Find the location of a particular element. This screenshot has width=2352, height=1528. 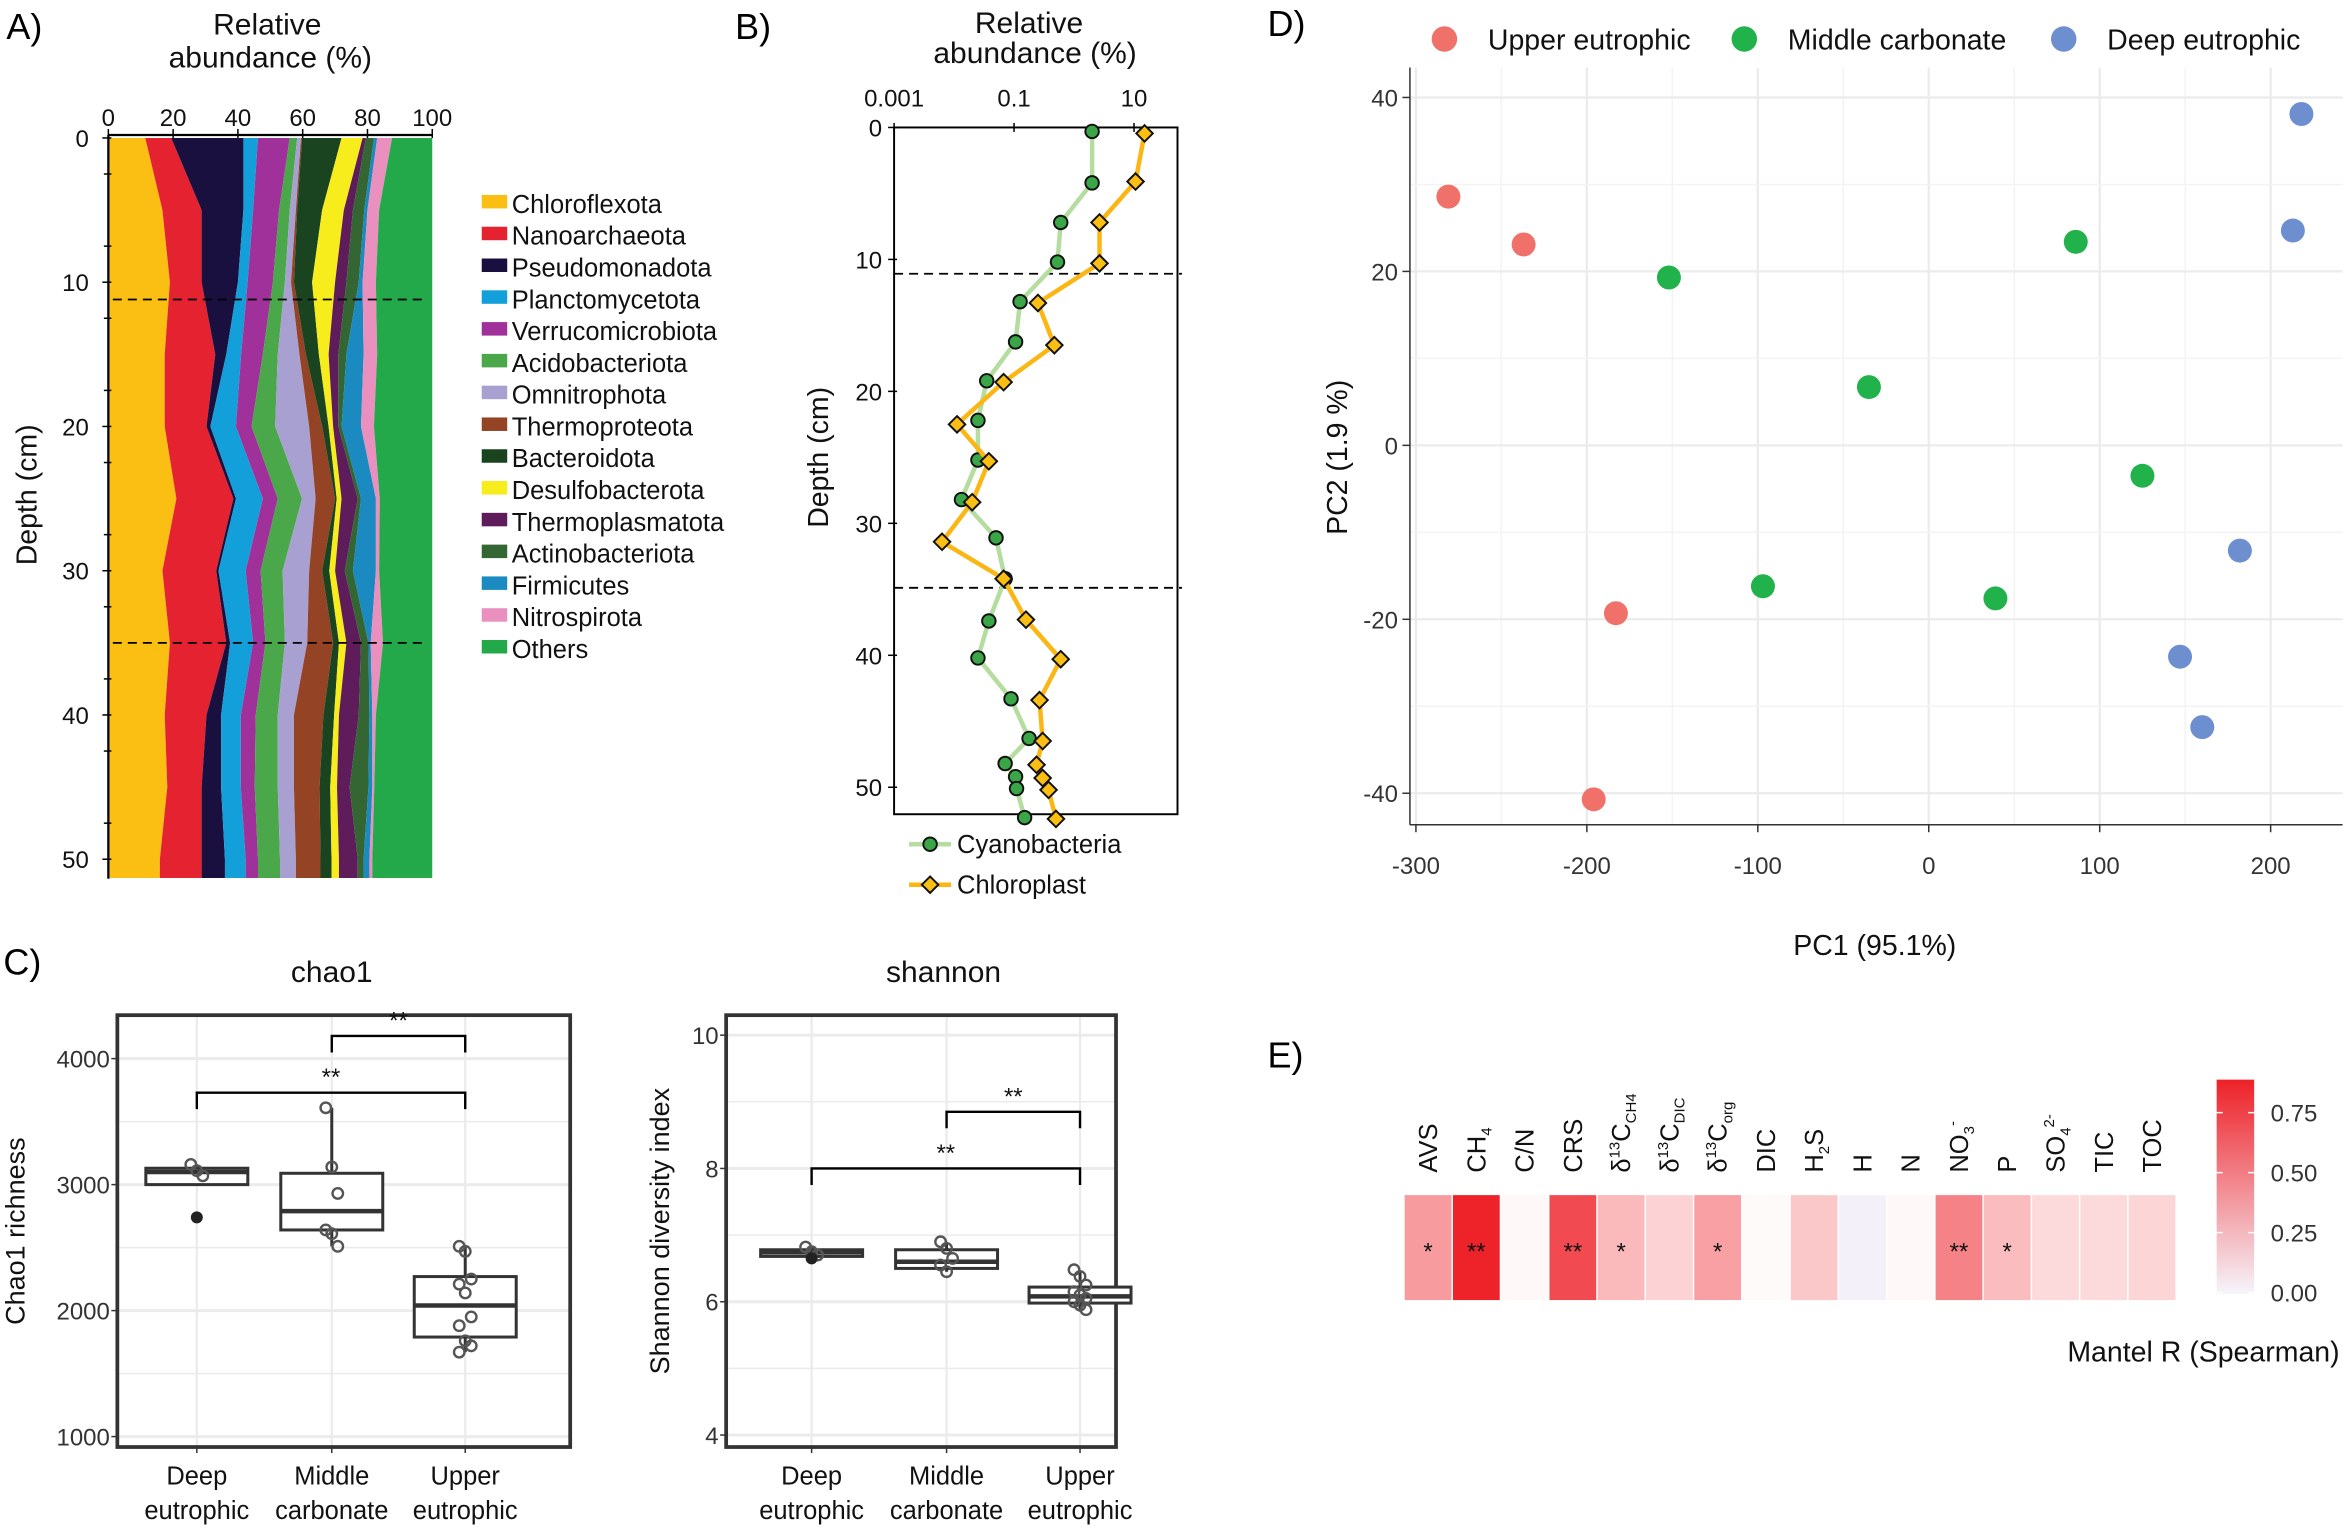

chao1-significance-bracket is located at coordinates (398, 1043).